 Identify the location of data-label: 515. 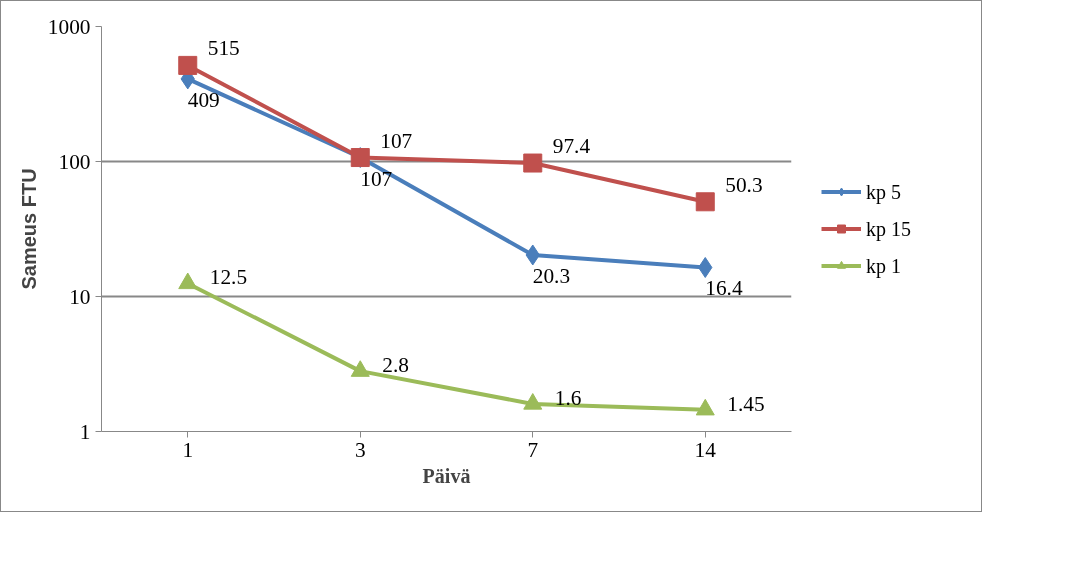
(223, 48).